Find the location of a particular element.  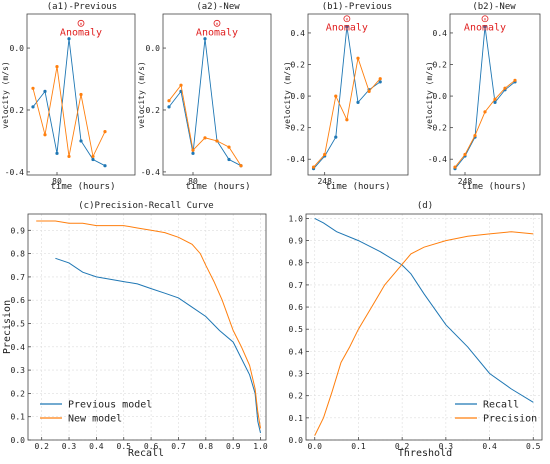

anomaly-marker is located at coordinates (485, 19).